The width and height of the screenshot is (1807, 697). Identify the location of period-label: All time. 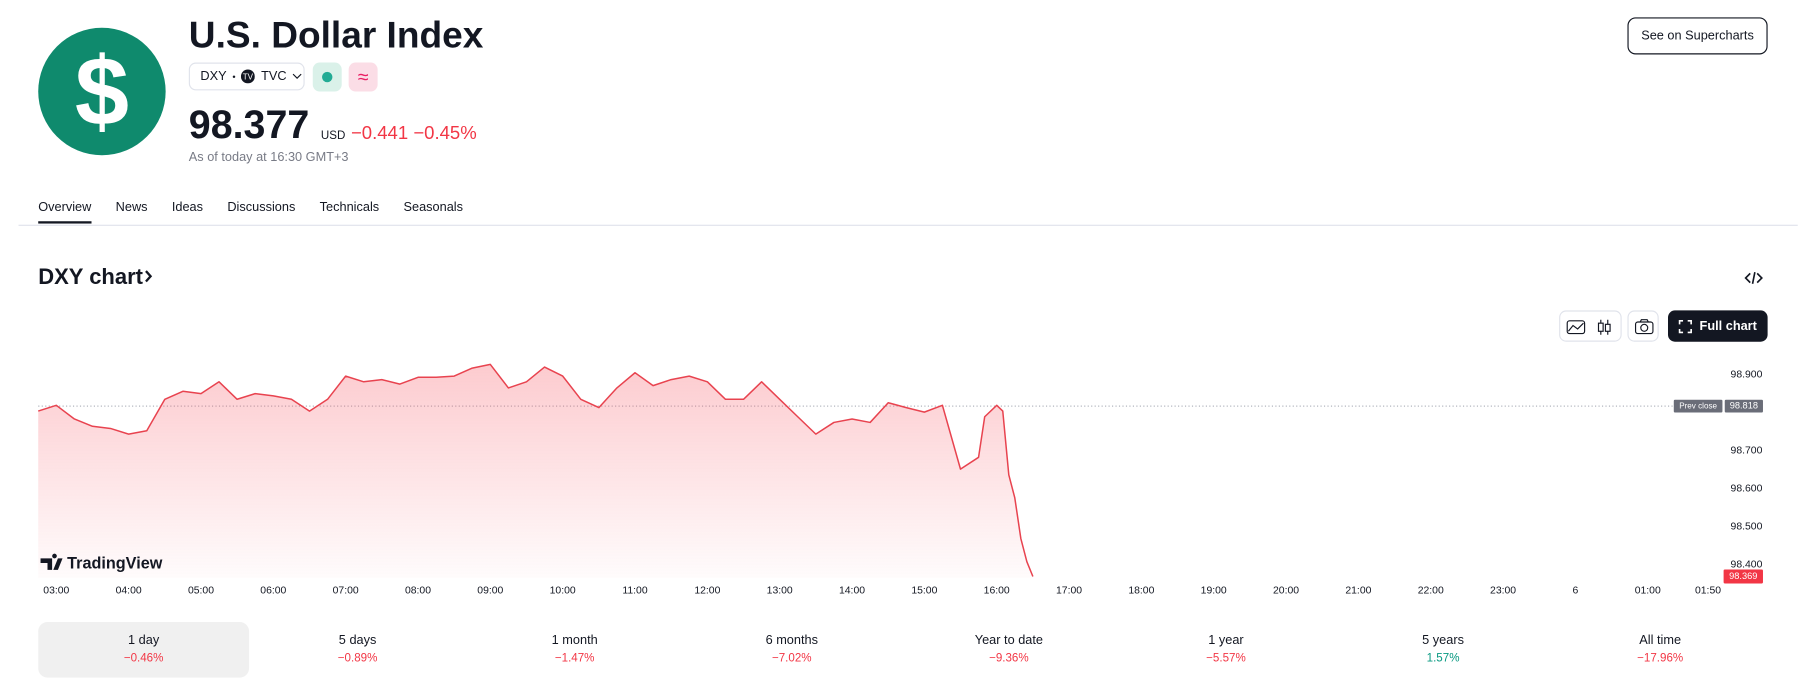
(1660, 640).